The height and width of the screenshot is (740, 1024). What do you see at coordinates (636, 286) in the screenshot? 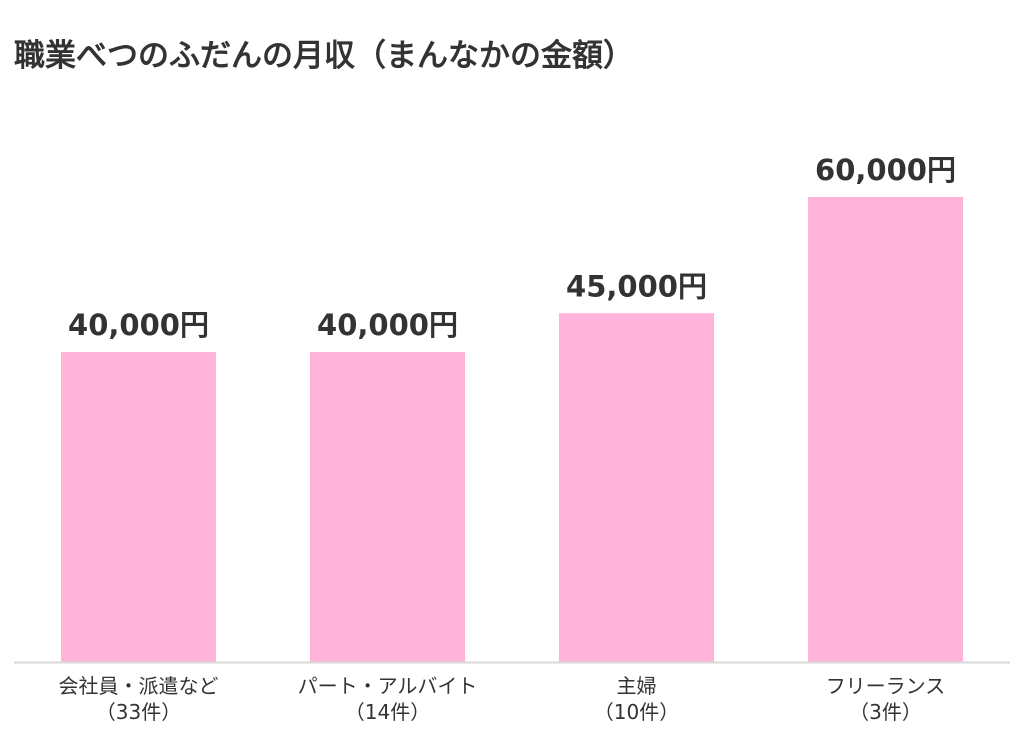
I see `data-label: 45,000円` at bounding box center [636, 286].